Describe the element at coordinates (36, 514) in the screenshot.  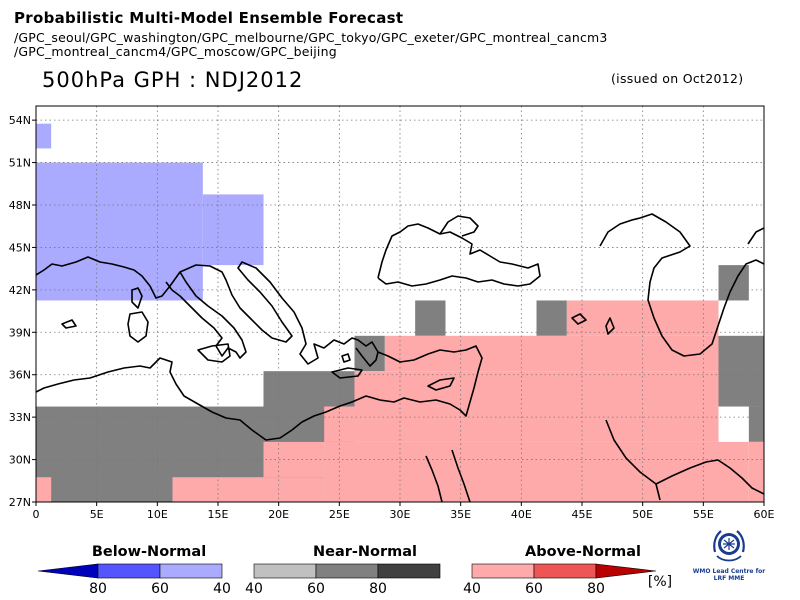
I see `lon-tick-label: 0` at that location.